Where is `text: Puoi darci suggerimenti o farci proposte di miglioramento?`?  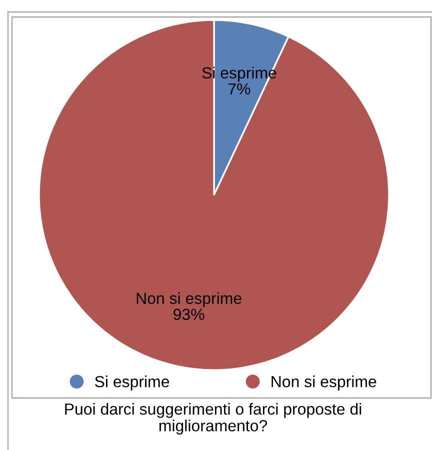 text: Puoi darci suggerimenti o farci proposte di miglioramento? is located at coordinates (213, 419).